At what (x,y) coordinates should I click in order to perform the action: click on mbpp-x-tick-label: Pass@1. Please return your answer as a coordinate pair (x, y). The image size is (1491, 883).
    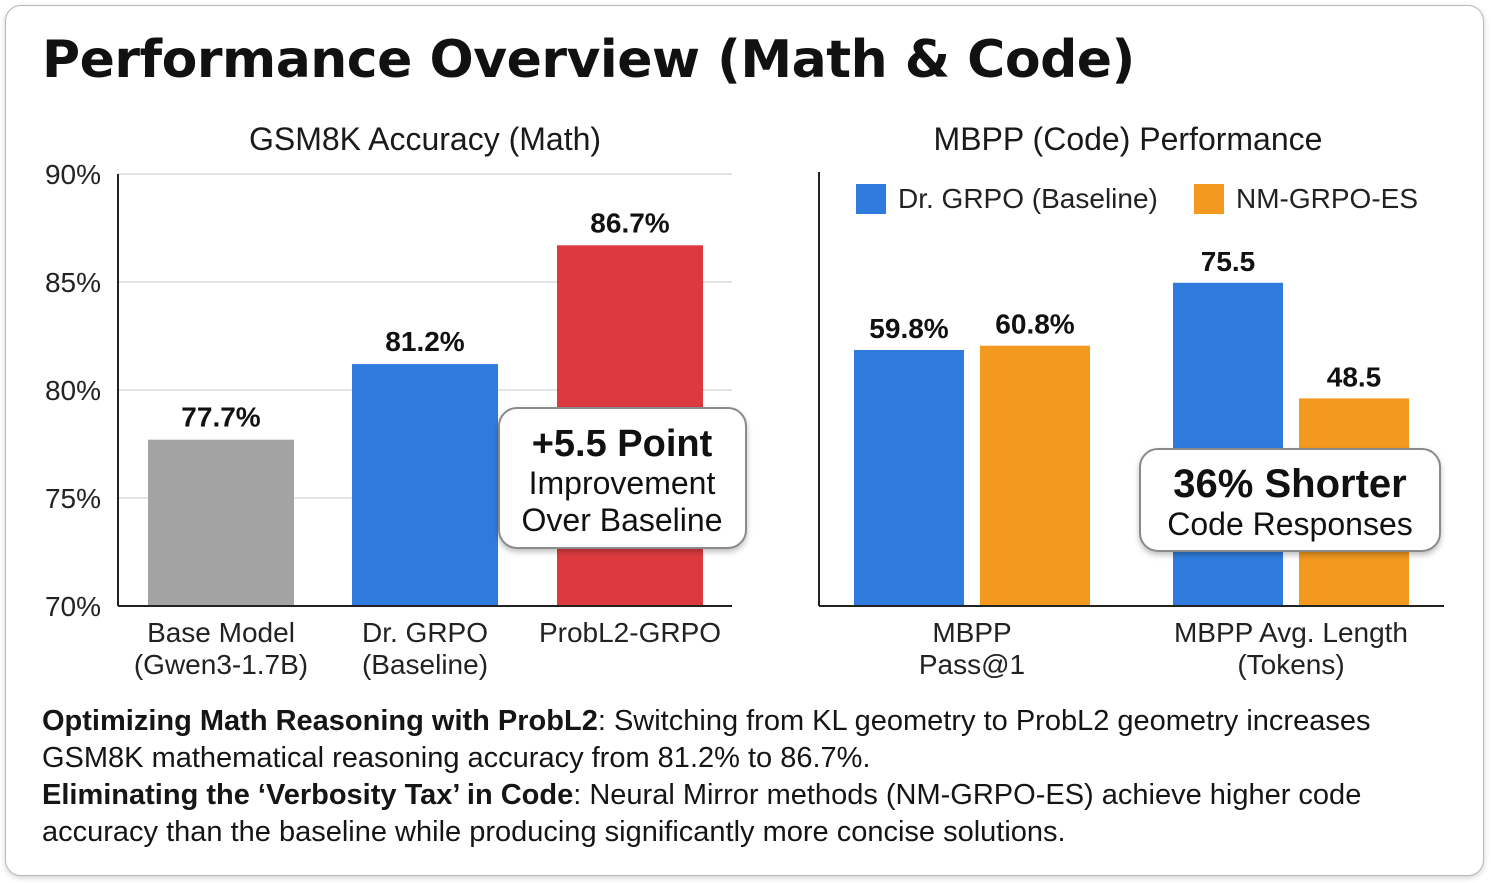
    Looking at the image, I should click on (972, 664).